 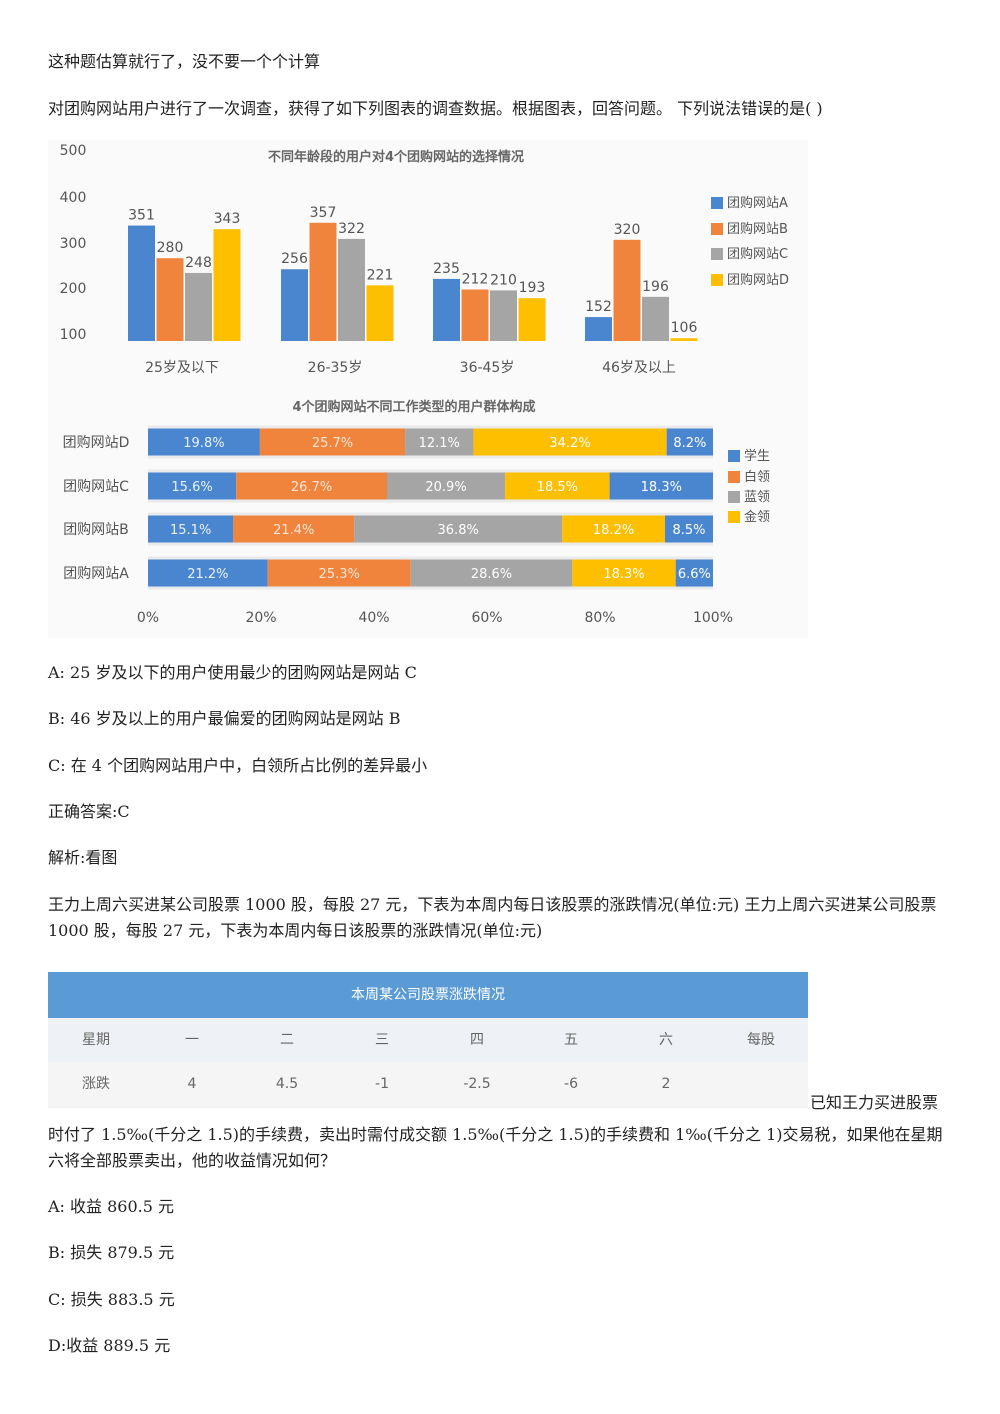 I want to click on chart1-legend-label: 团购网站C, so click(x=757, y=254).